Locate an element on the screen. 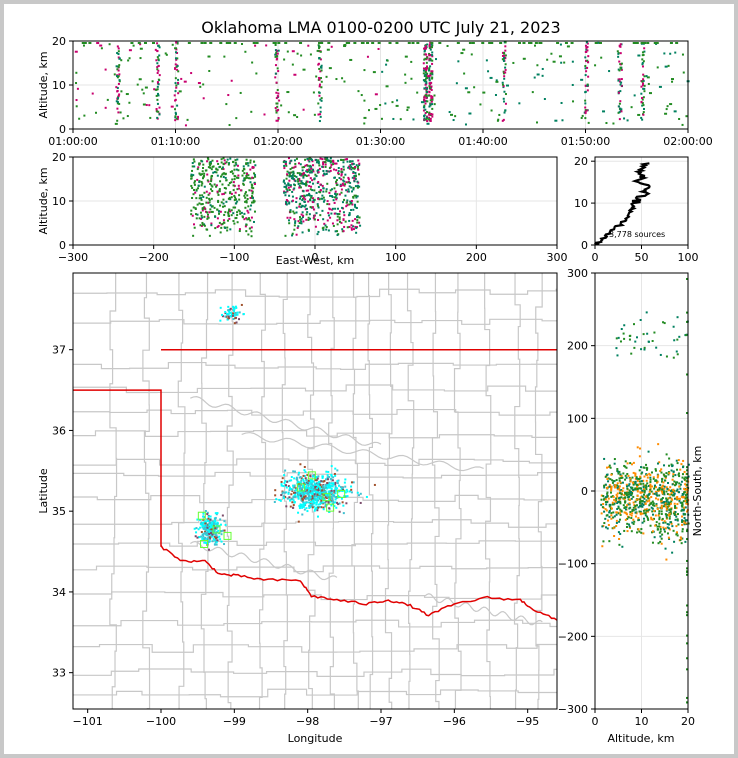 The image size is (738, 758). state-border-panhandle is located at coordinates (117, 468).